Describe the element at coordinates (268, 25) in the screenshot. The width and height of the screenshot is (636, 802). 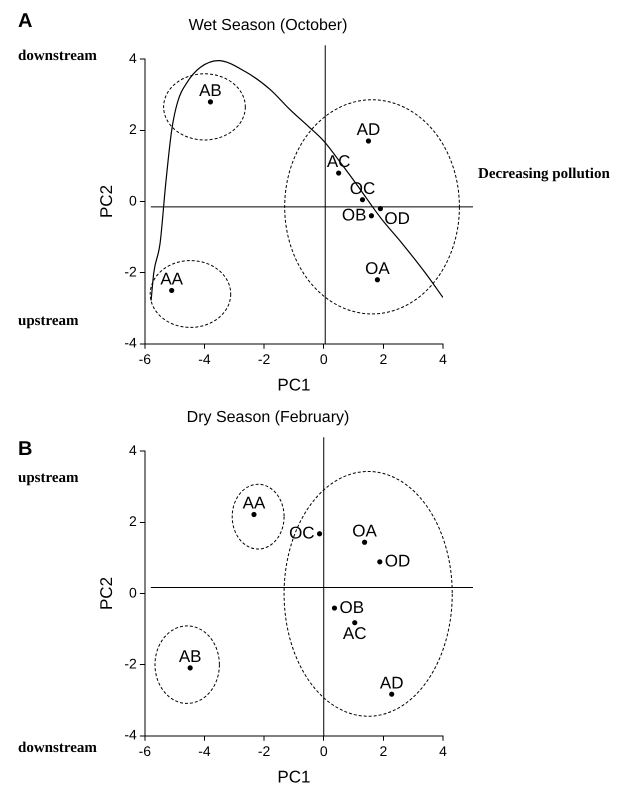
I see `chart-title: Wet Season (October)` at that location.